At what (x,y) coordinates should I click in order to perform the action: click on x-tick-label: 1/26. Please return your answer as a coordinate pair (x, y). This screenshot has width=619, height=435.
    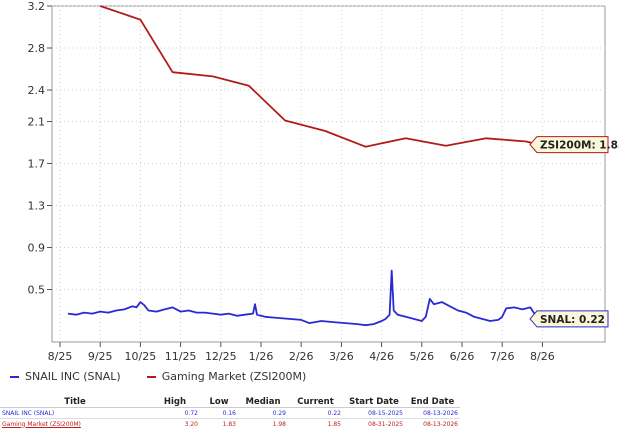
    Looking at the image, I should click on (261, 356).